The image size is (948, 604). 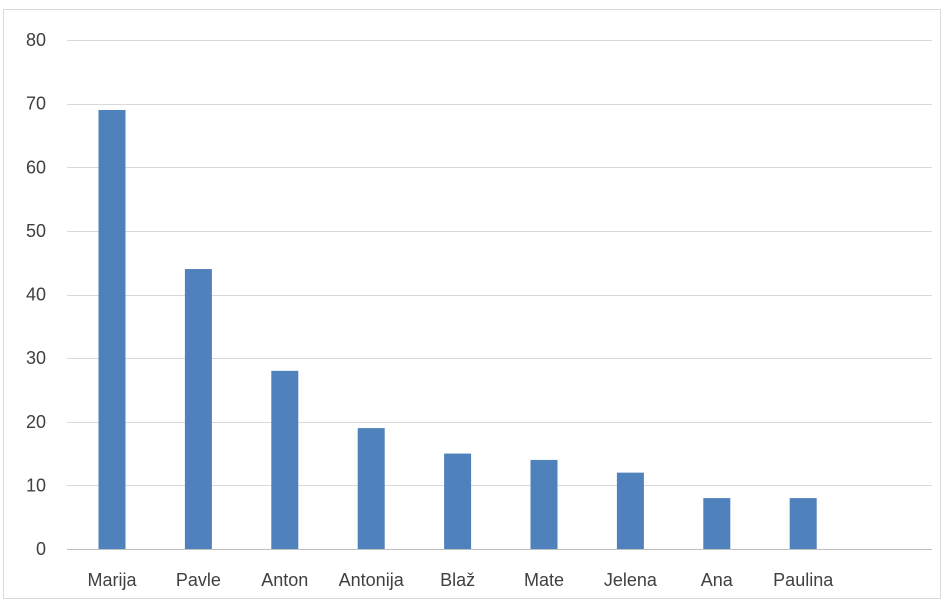 I want to click on bar-ana, so click(x=717, y=523).